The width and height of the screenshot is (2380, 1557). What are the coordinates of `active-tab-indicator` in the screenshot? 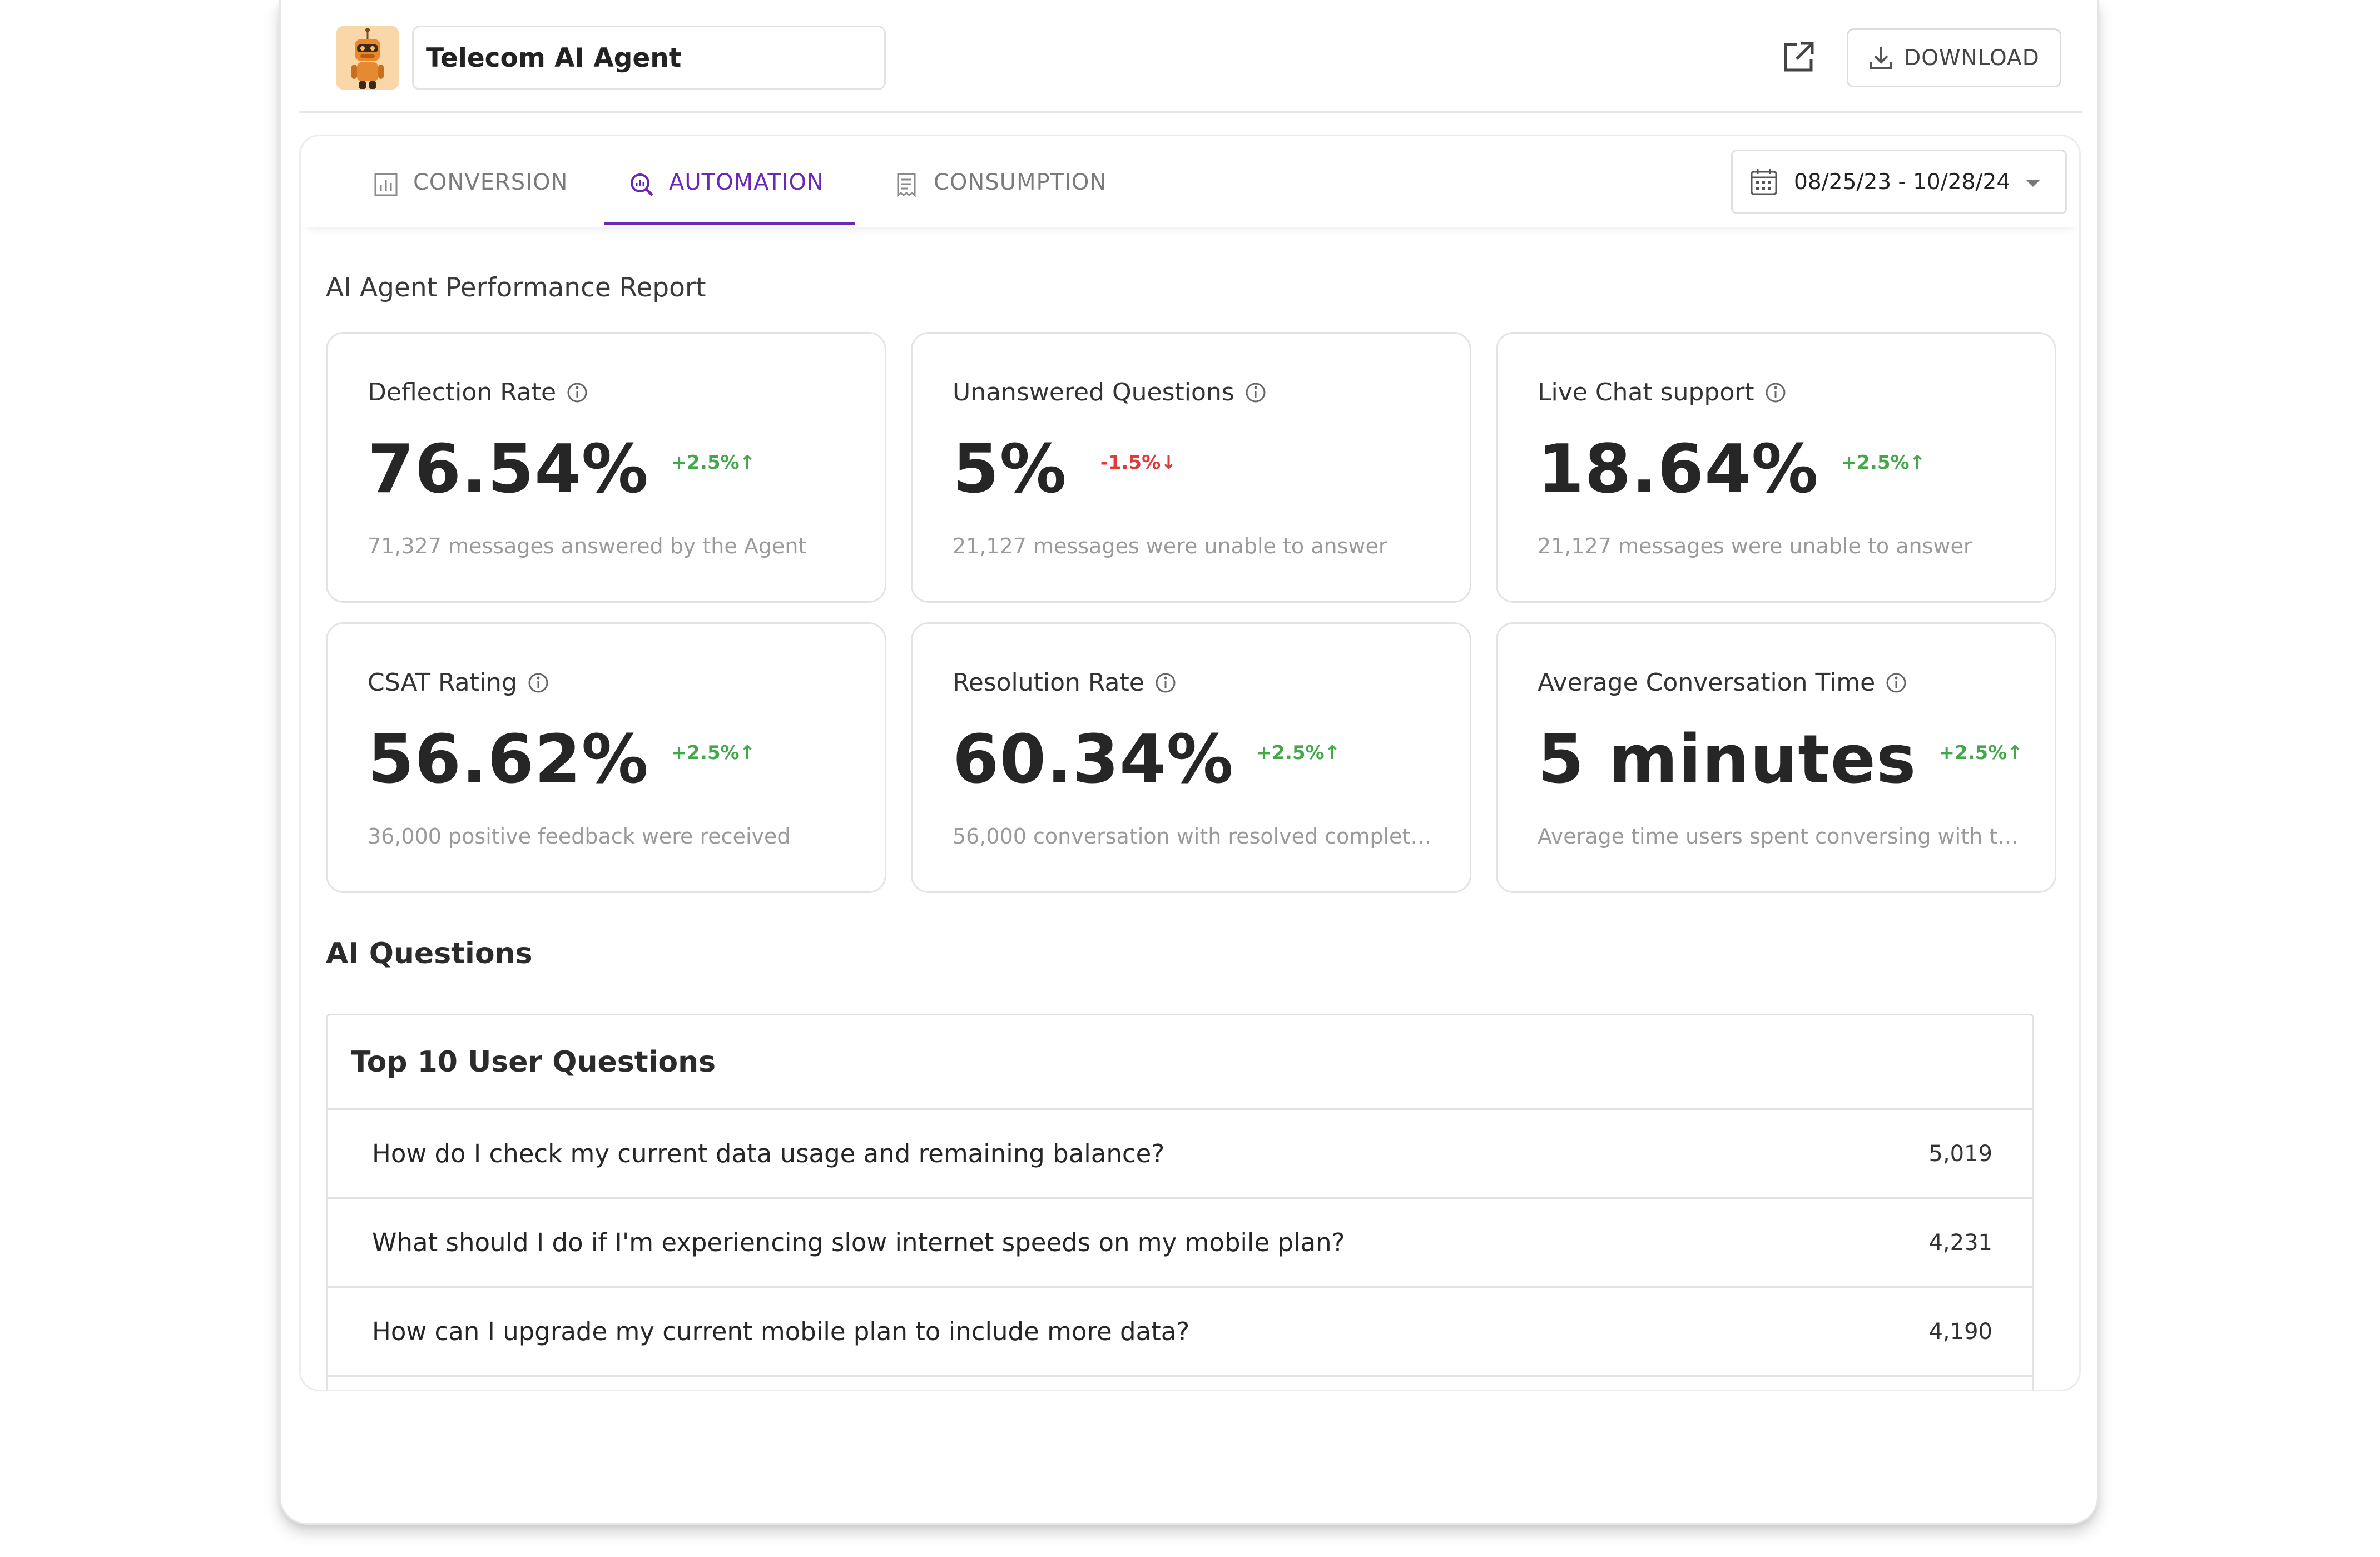 It's located at (729, 223).